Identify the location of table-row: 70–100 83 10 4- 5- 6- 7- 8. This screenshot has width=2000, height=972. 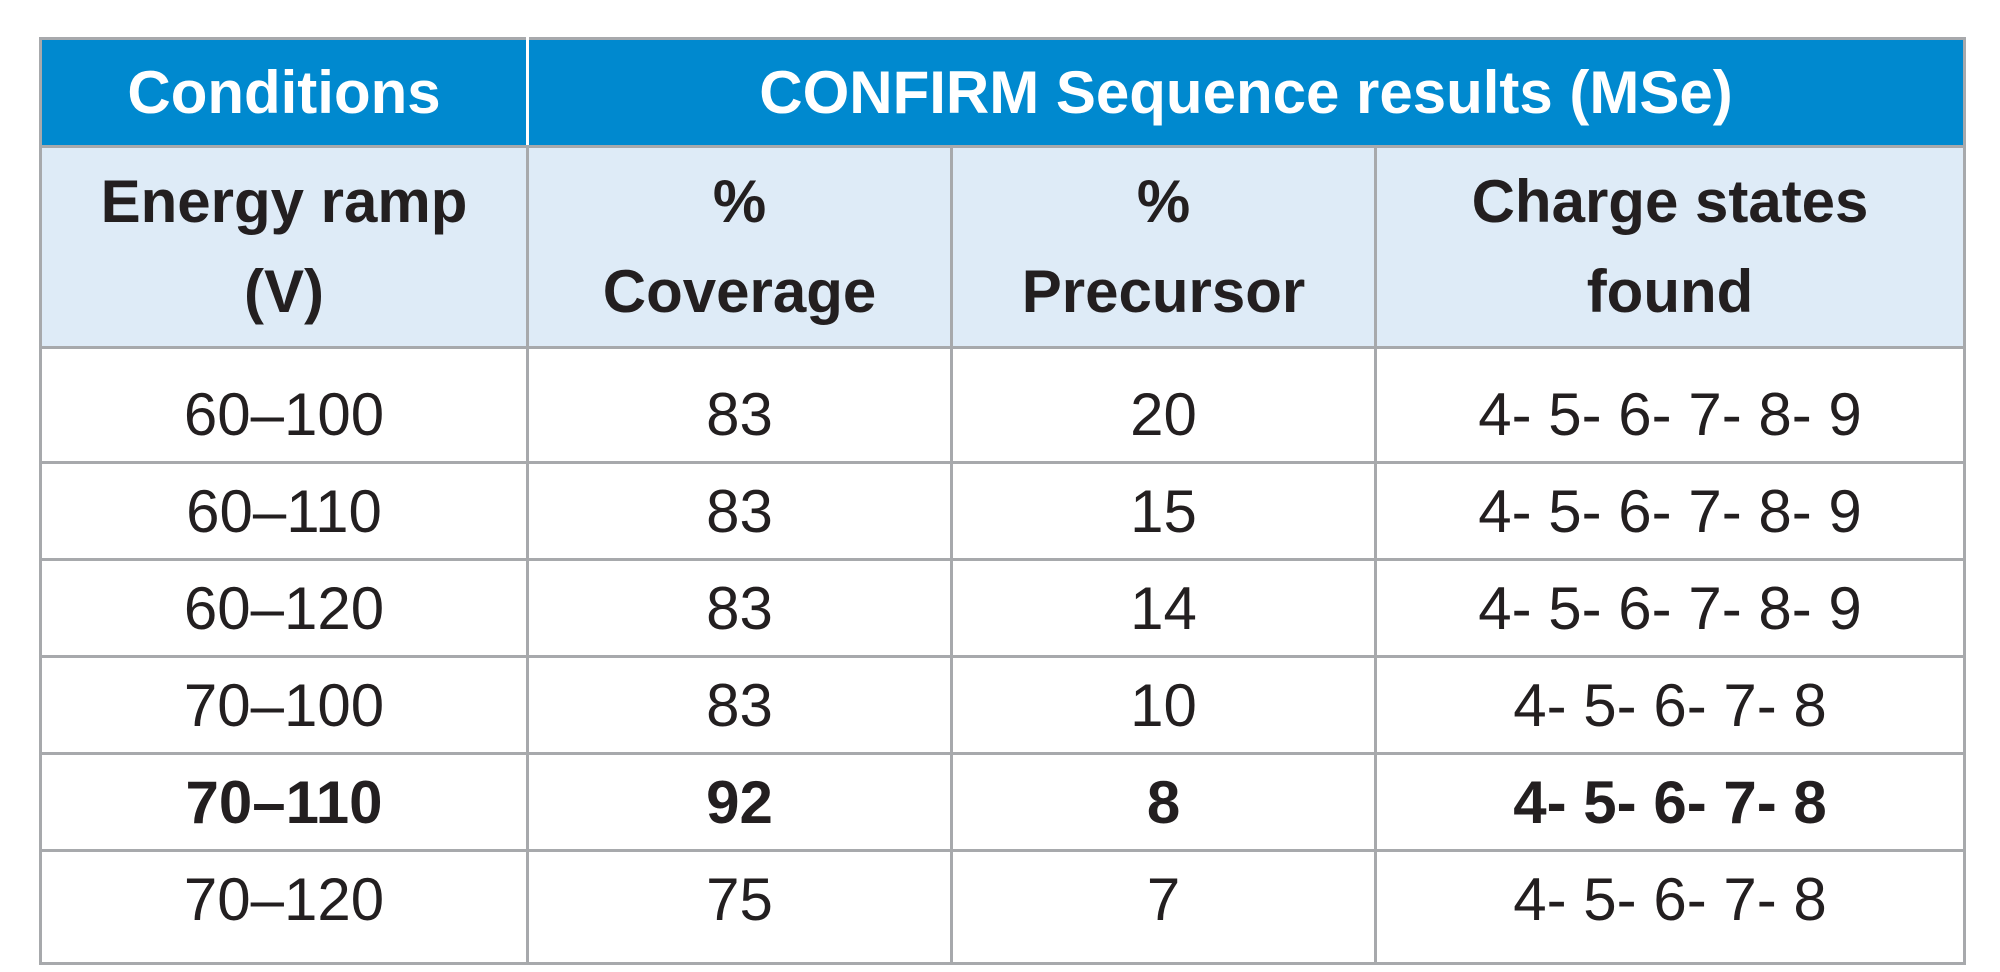
(1003, 705).